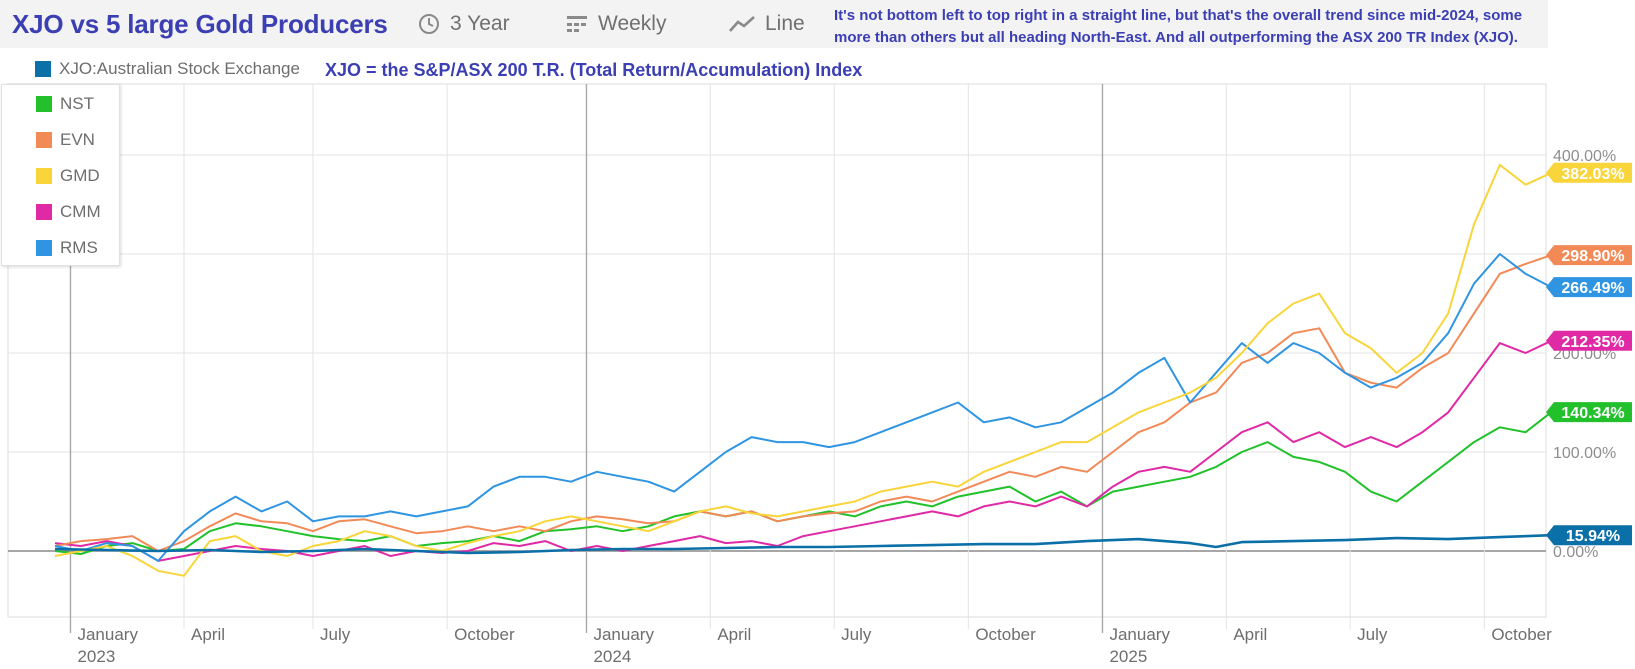 The width and height of the screenshot is (1635, 669). What do you see at coordinates (803, 544) in the screenshot?
I see `series-line-xjo` at bounding box center [803, 544].